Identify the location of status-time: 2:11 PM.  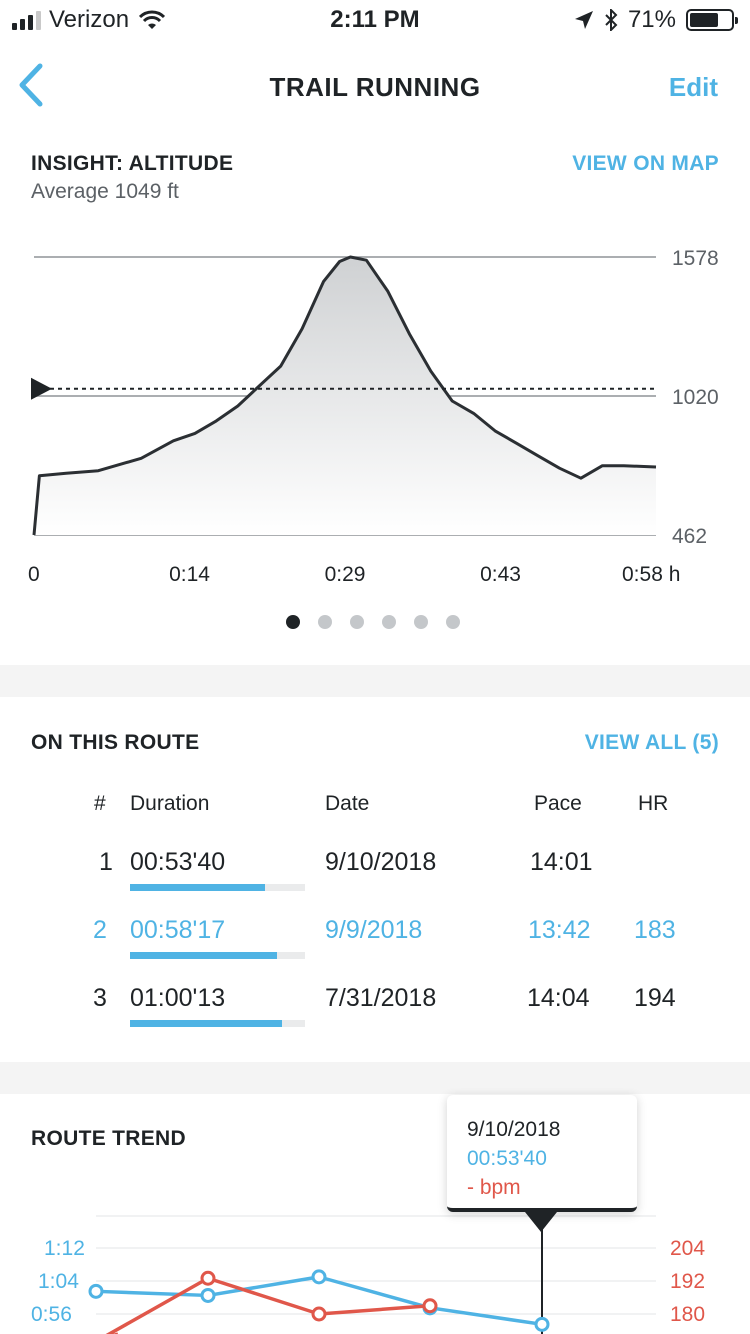
(375, 19).